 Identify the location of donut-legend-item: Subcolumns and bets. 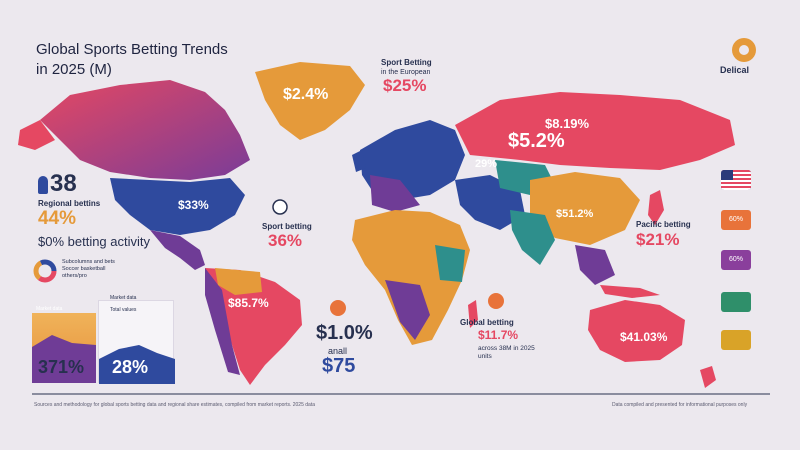
(88, 262).